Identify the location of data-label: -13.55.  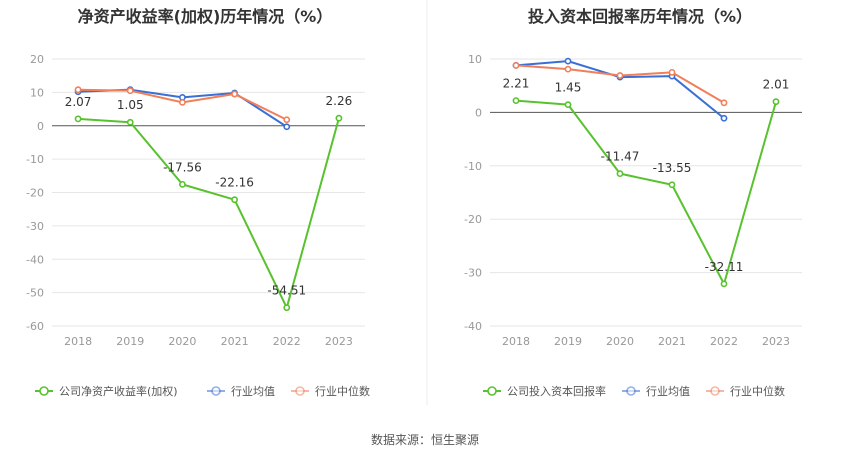
(672, 168).